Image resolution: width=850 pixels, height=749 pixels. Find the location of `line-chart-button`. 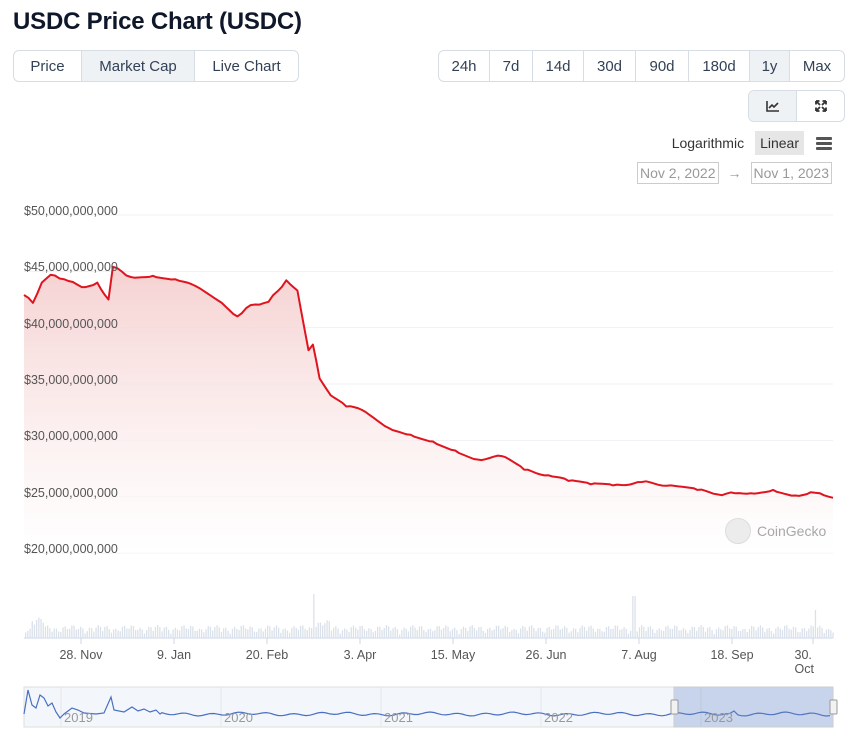

line-chart-button is located at coordinates (773, 106).